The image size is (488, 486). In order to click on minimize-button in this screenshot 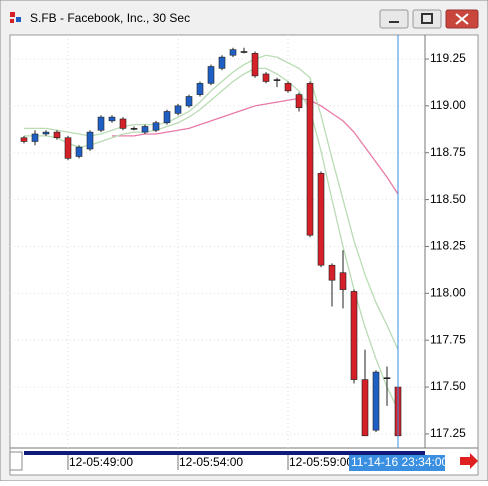, I will do `click(394, 19)`.